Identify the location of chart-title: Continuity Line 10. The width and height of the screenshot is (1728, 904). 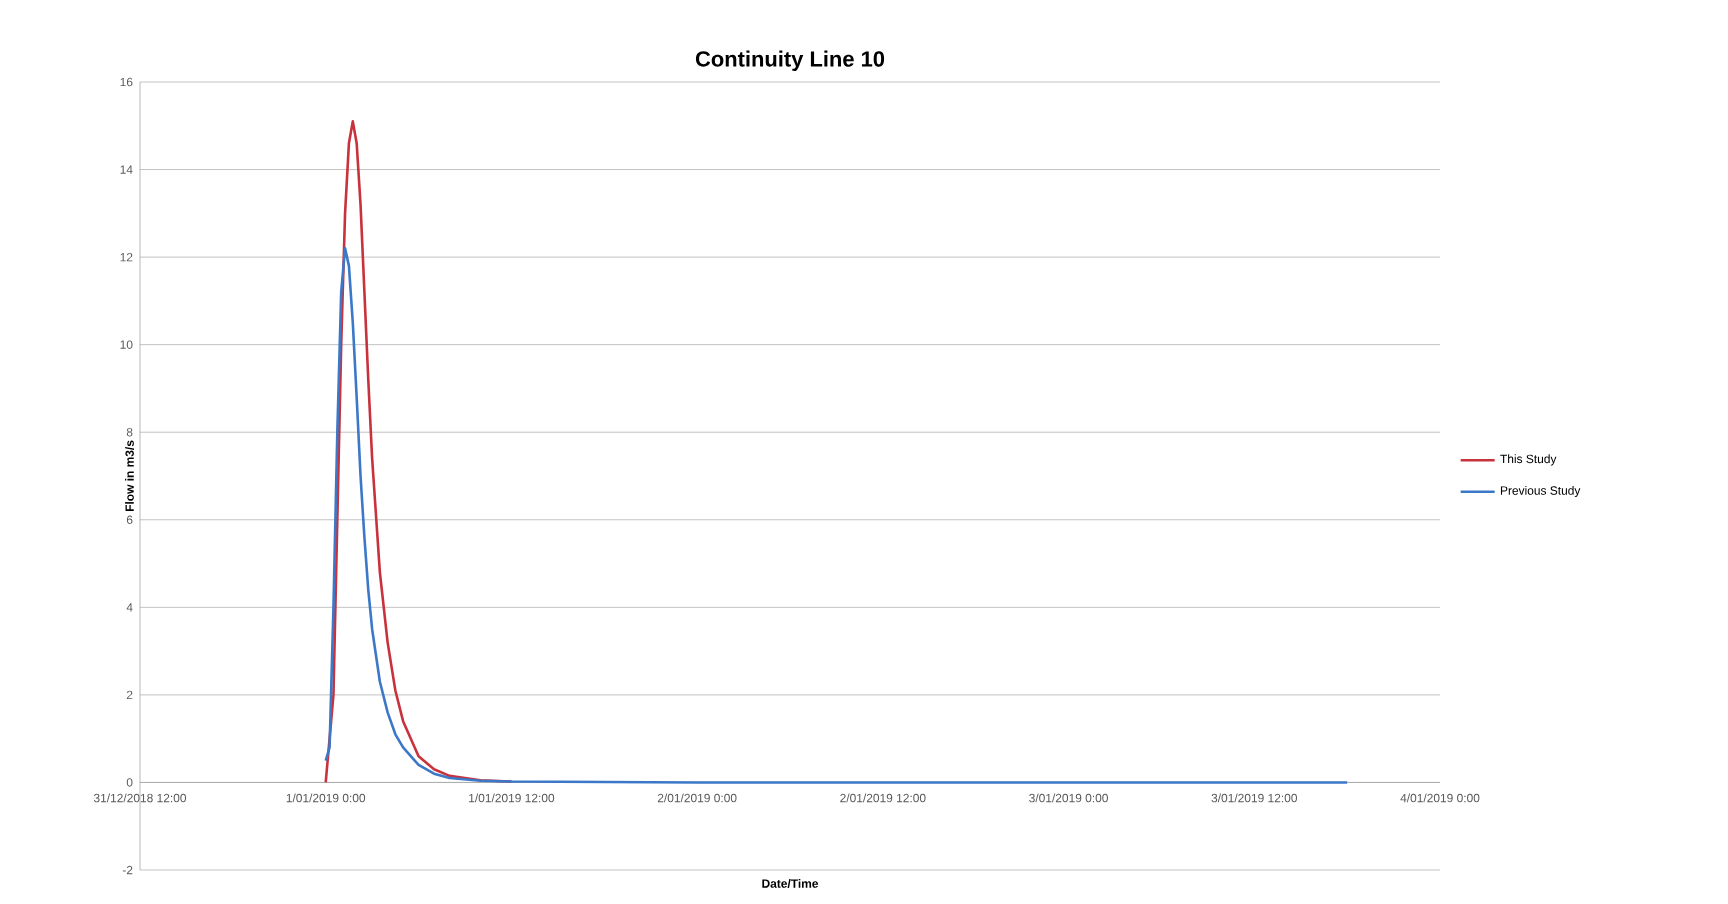
(790, 60).